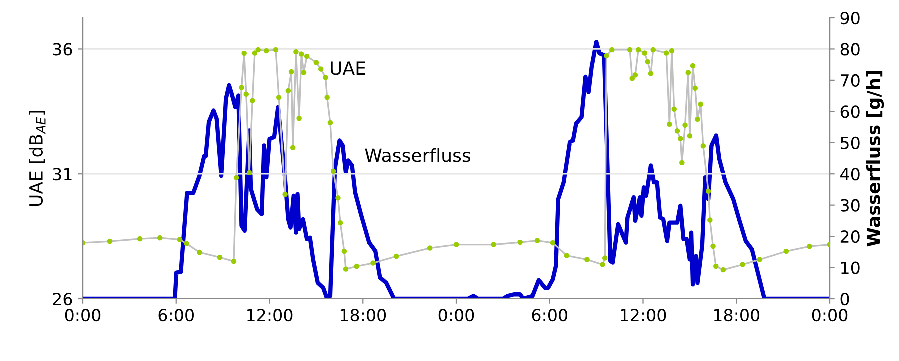  What do you see at coordinates (62, 49) in the screenshot?
I see `y-tick-label: 36` at bounding box center [62, 49].